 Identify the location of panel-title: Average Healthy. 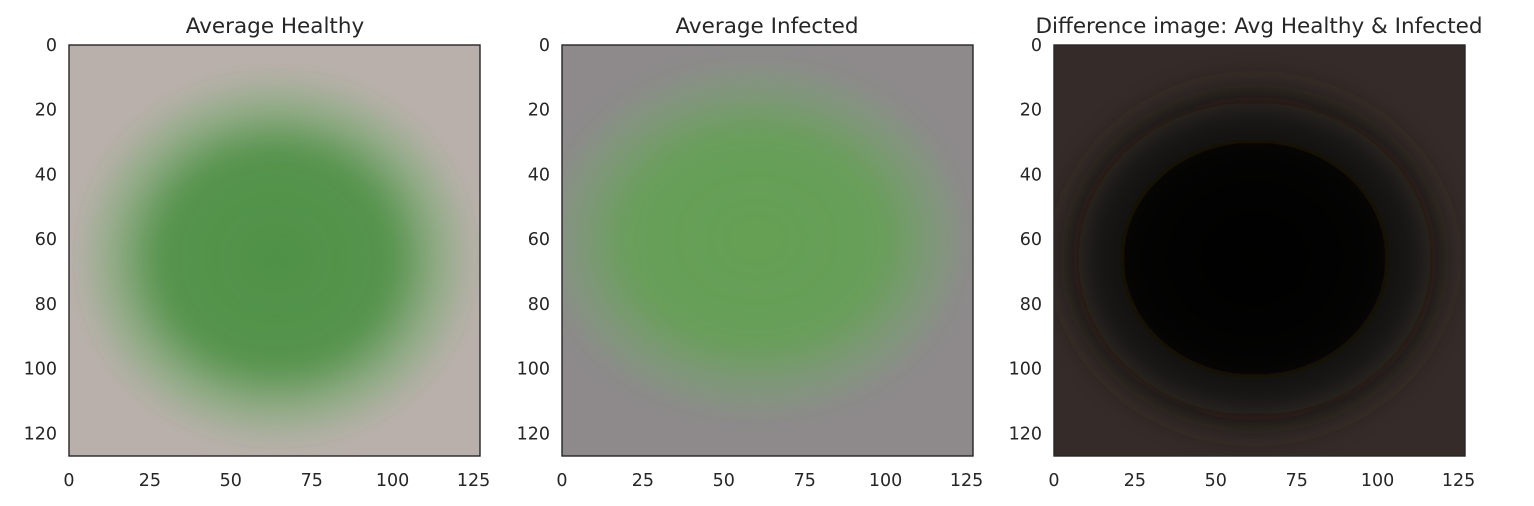
(275, 26).